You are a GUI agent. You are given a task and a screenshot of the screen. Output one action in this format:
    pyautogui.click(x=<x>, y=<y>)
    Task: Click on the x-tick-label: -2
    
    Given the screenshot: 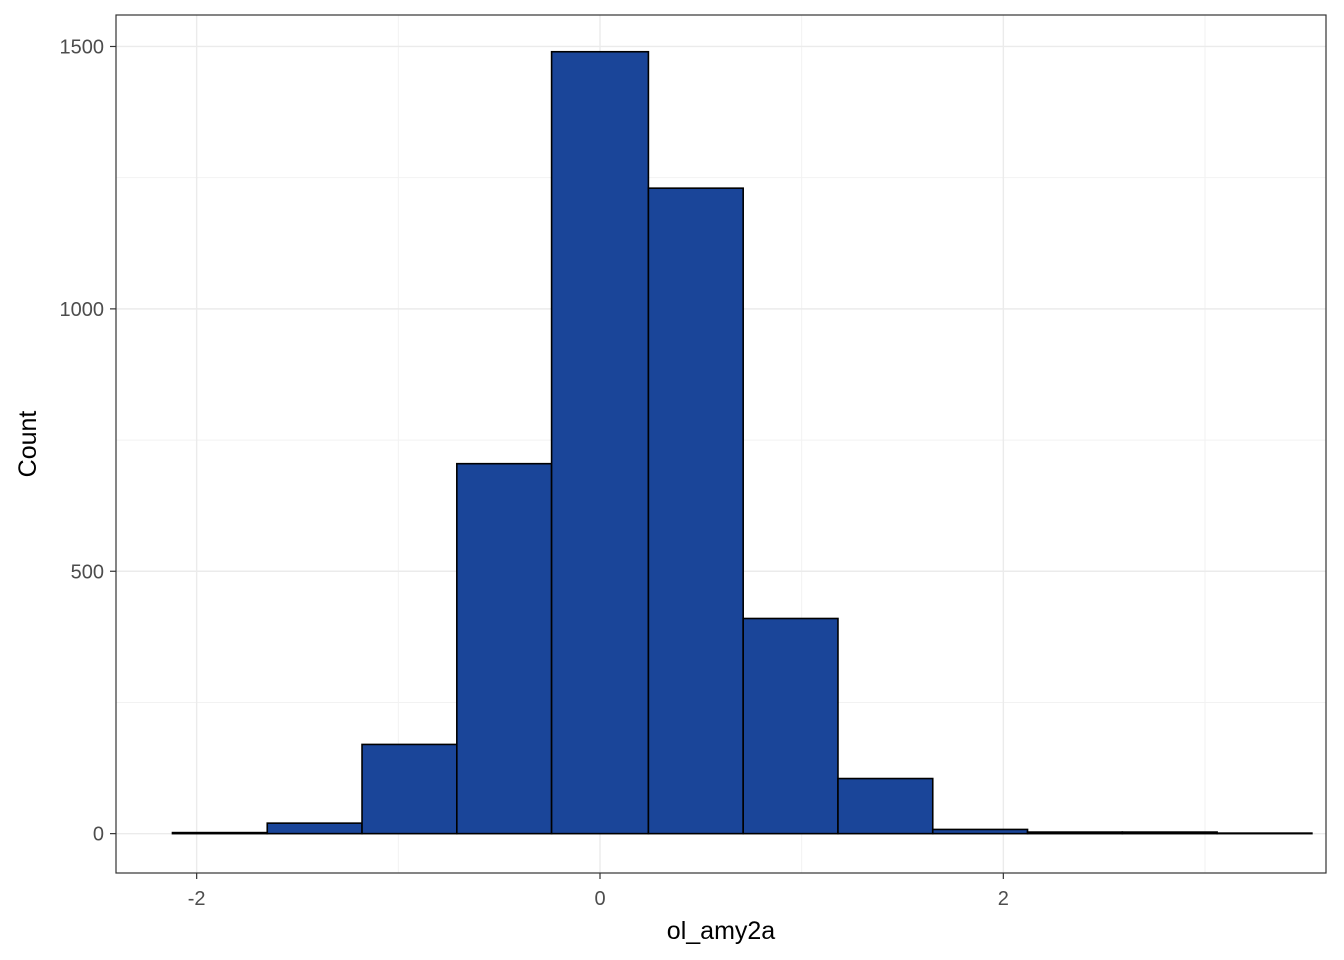 What is the action you would take?
    pyautogui.click(x=197, y=899)
    